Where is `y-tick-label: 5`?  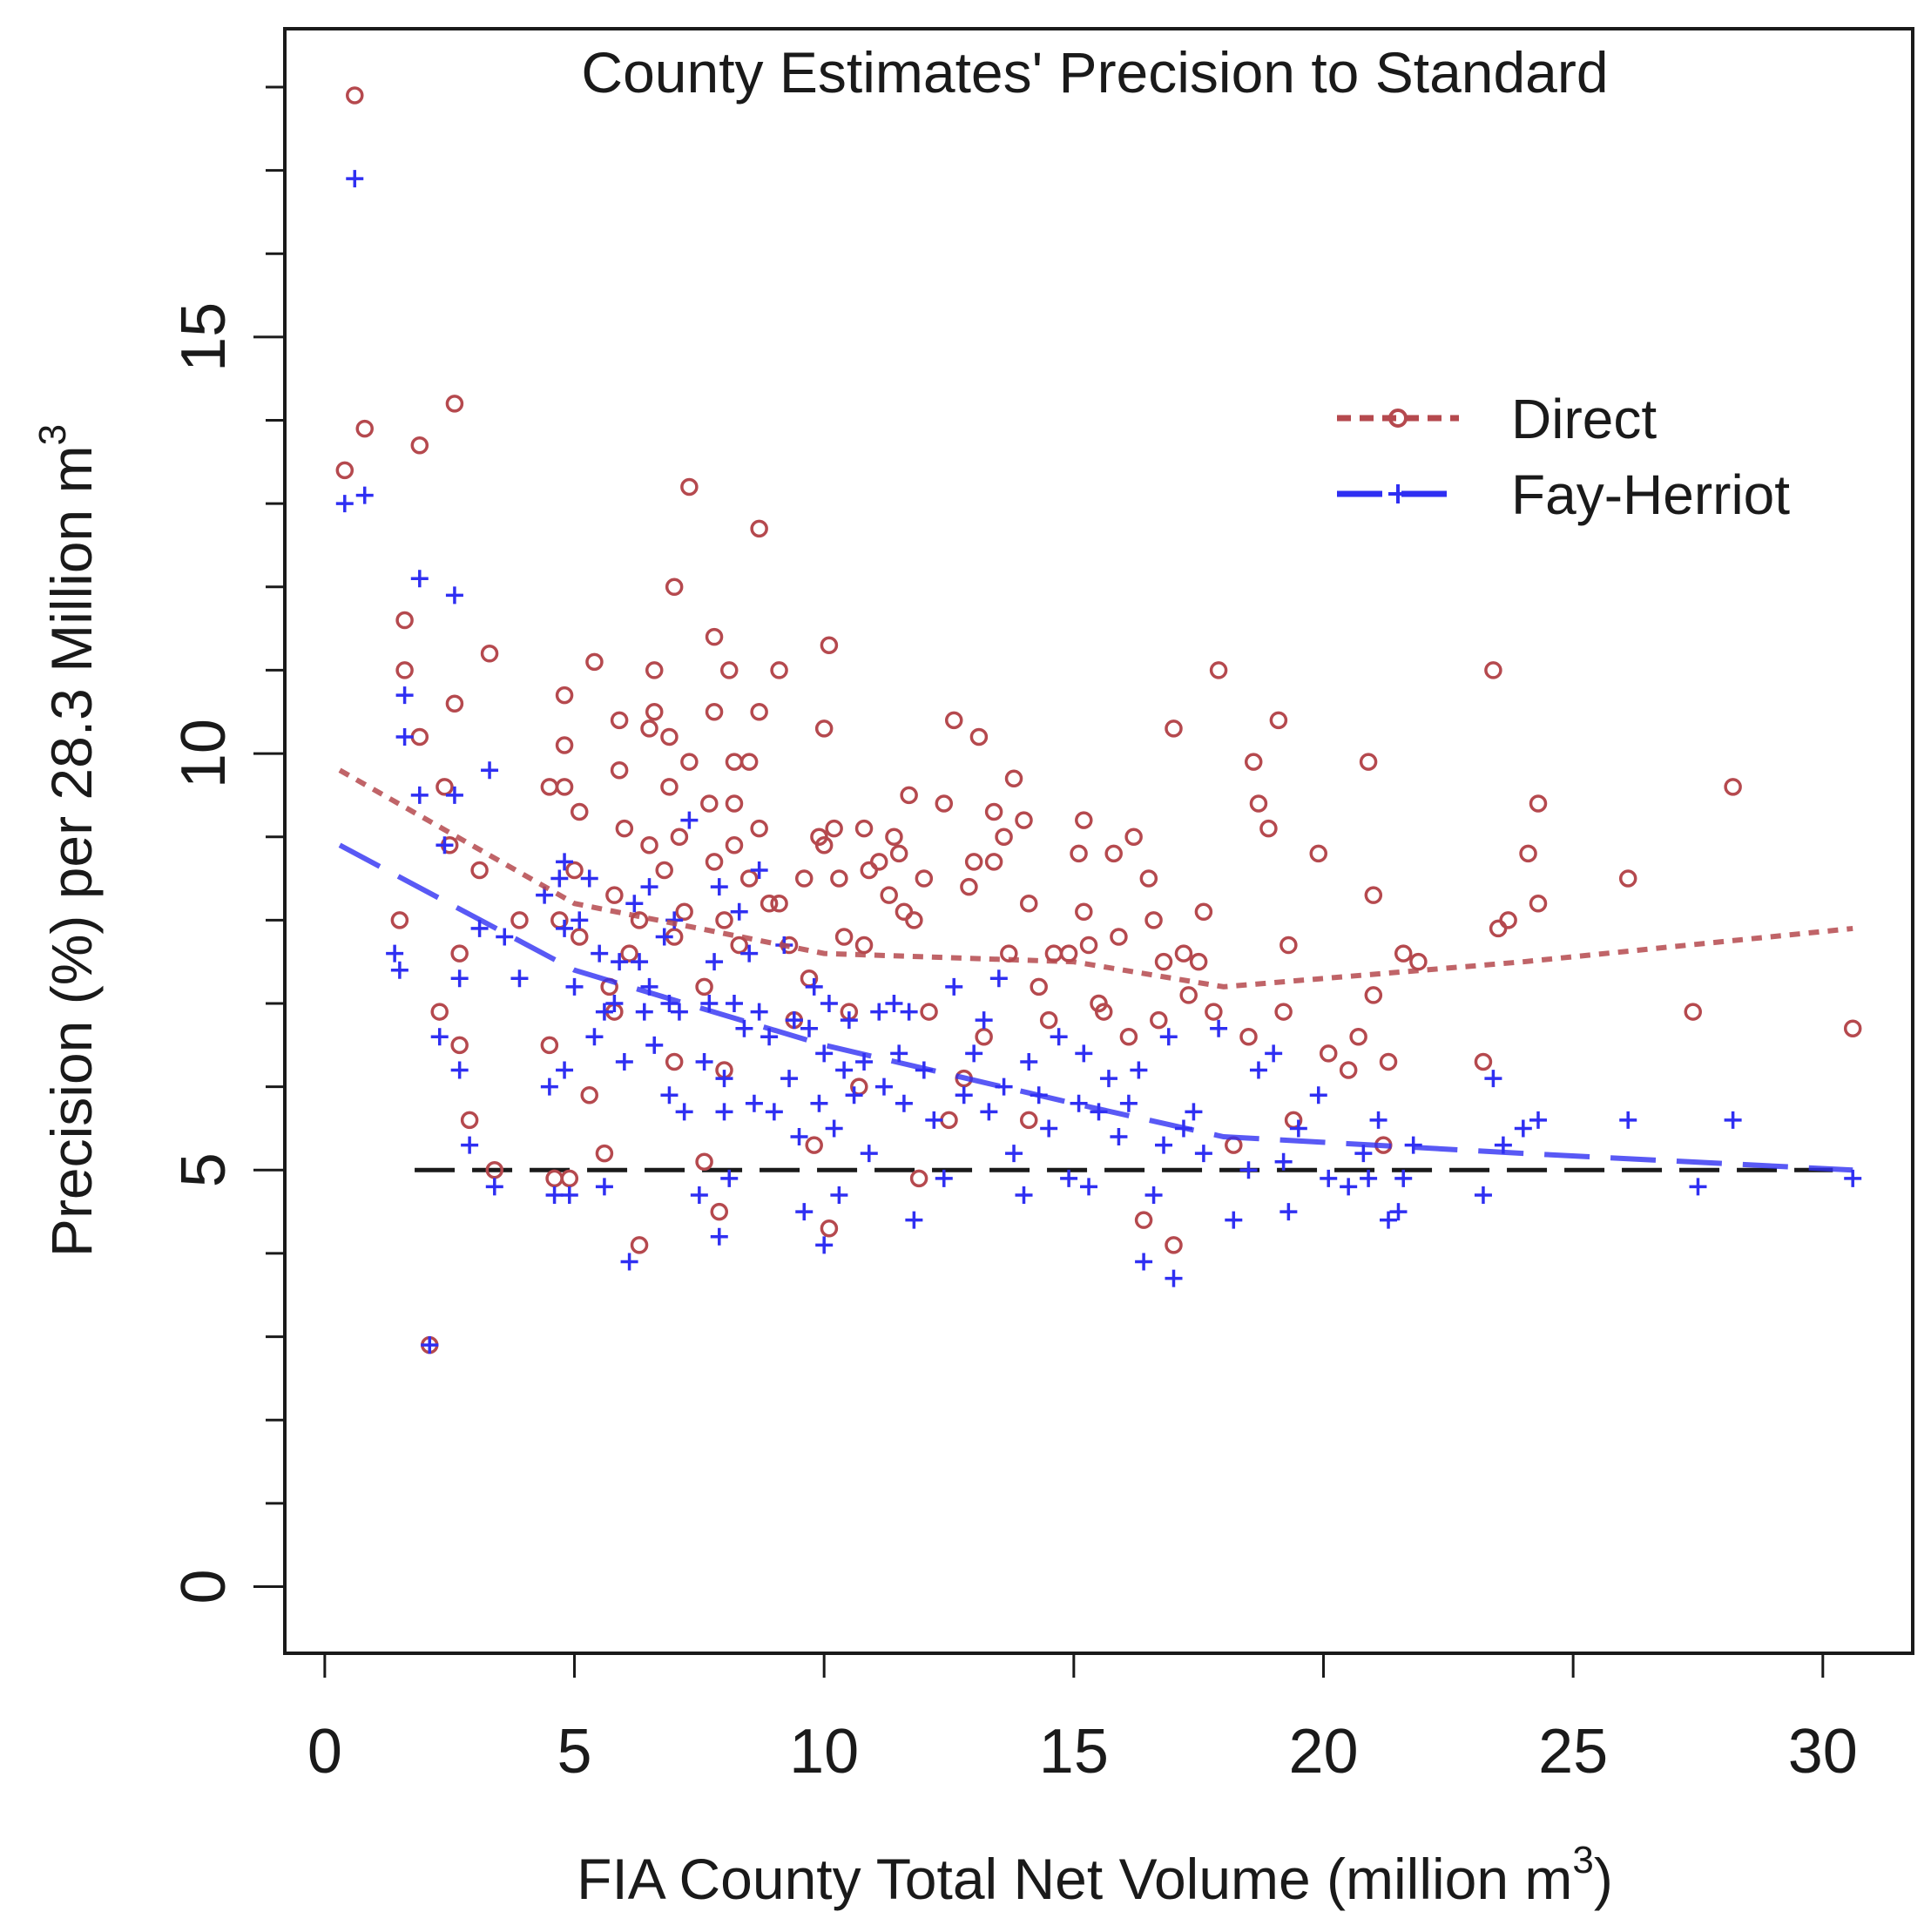 y-tick-label: 5 is located at coordinates (204, 1169).